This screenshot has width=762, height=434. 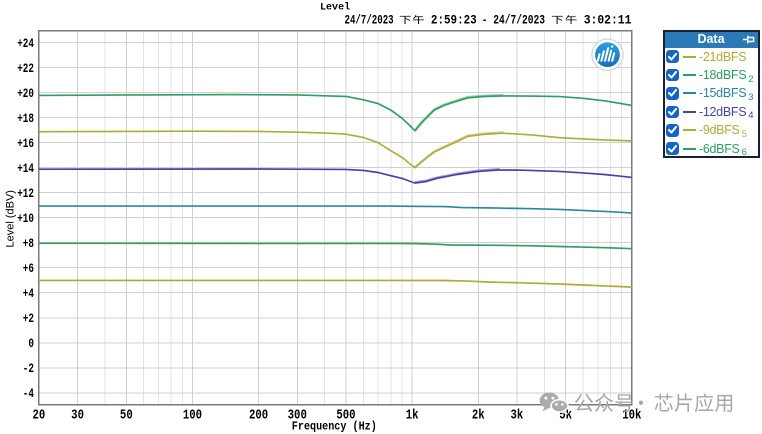 I want to click on svg-text: +18, so click(x=25, y=120).